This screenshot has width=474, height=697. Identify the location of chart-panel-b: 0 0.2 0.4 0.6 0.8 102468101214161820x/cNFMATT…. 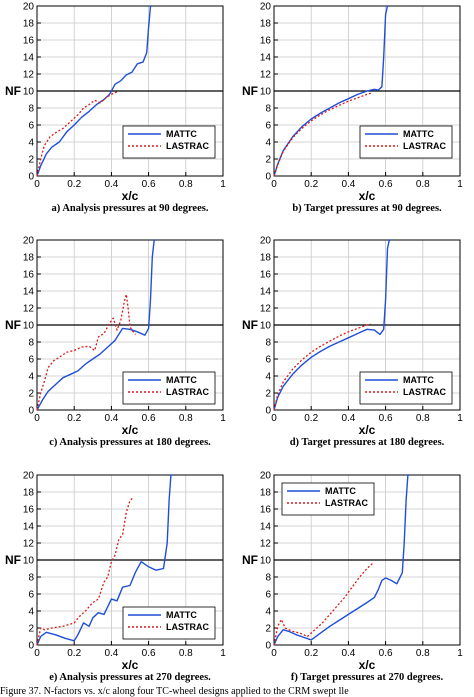
(352, 108).